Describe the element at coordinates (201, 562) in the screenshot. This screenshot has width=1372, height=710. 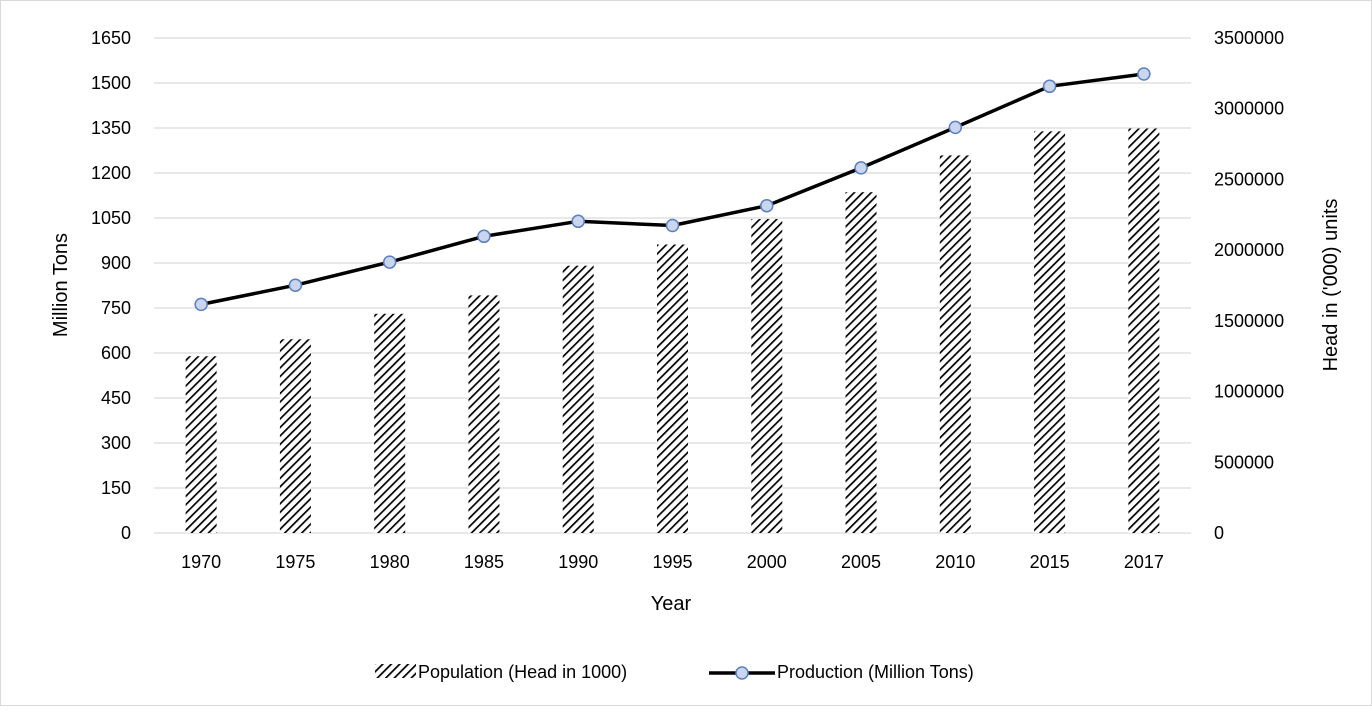
I see `x-tick-label: 1970` at that location.